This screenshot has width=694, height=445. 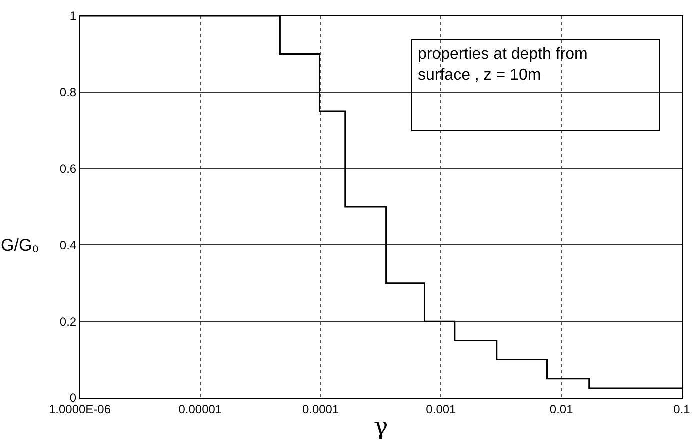 What do you see at coordinates (441, 409) in the screenshot?
I see `x-tick-label: 0.001` at bounding box center [441, 409].